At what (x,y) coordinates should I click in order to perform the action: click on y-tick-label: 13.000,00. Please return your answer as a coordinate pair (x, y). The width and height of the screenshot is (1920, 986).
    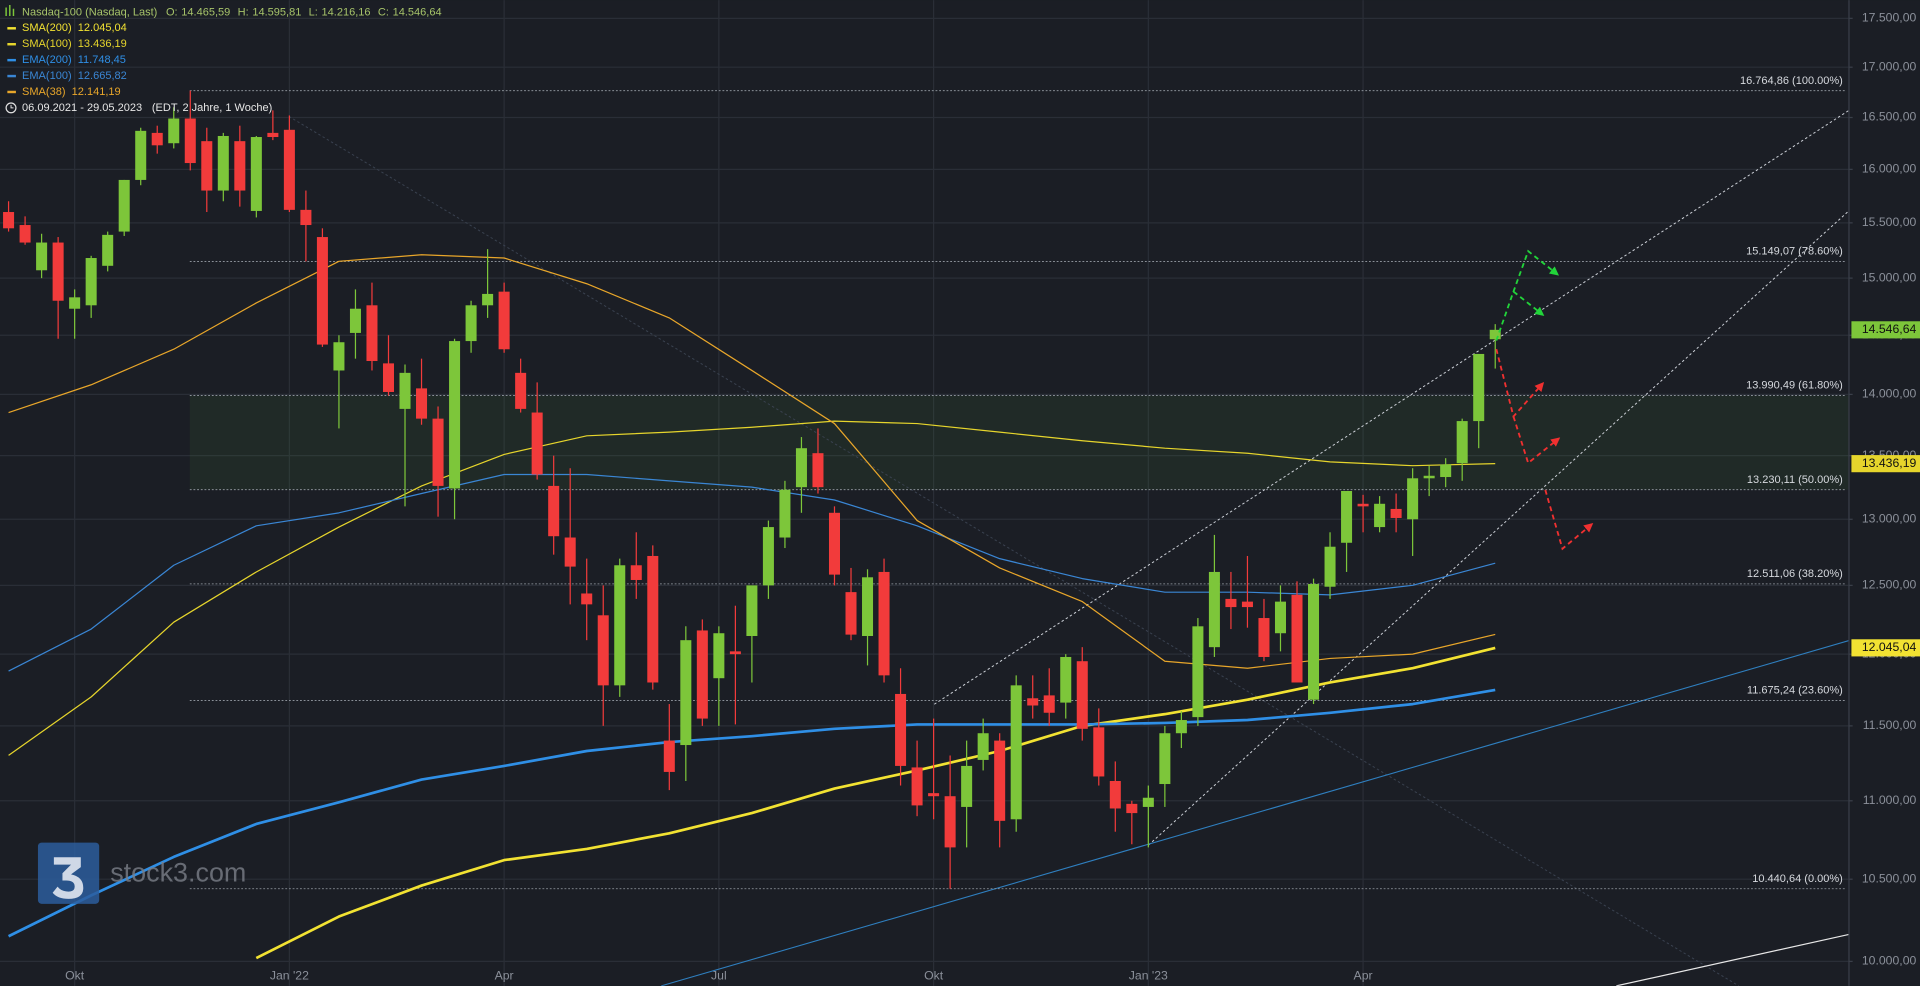
    Looking at the image, I should click on (1889, 519).